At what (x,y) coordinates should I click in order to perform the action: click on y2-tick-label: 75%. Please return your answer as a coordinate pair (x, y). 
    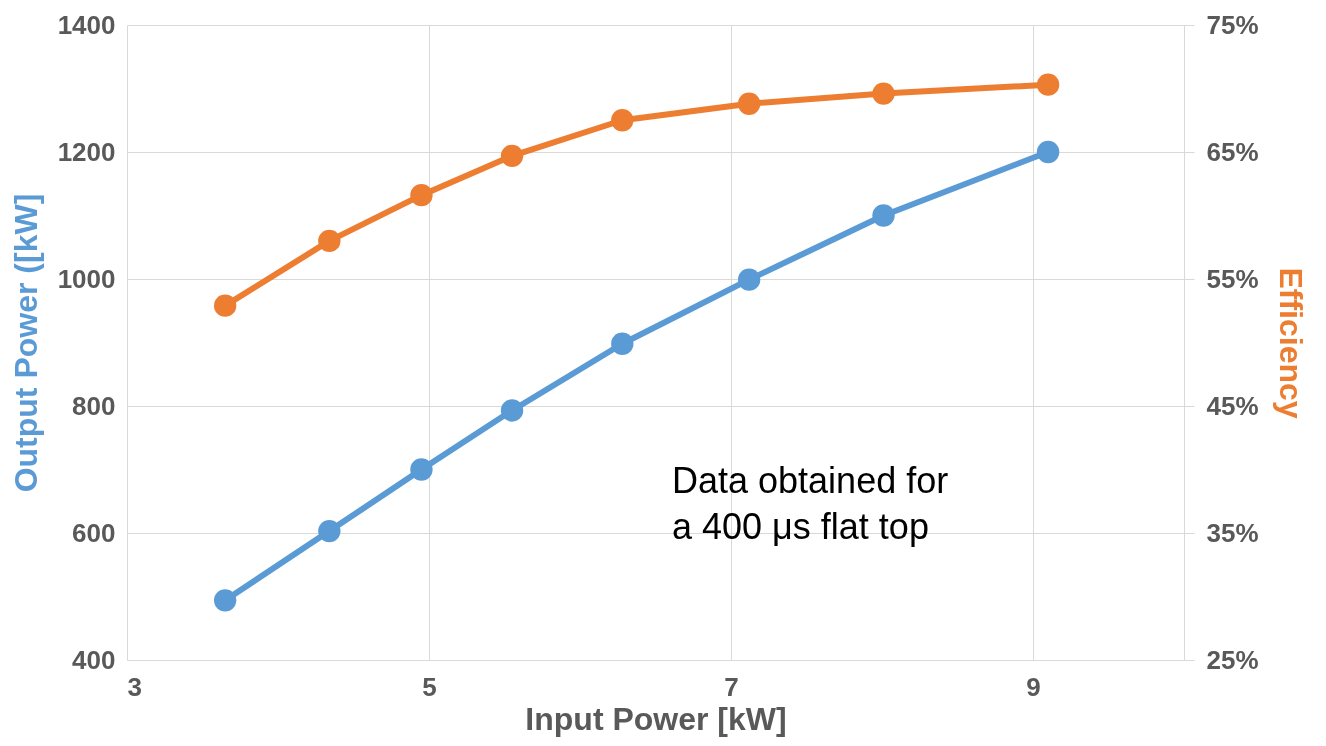
    Looking at the image, I should click on (1232, 24).